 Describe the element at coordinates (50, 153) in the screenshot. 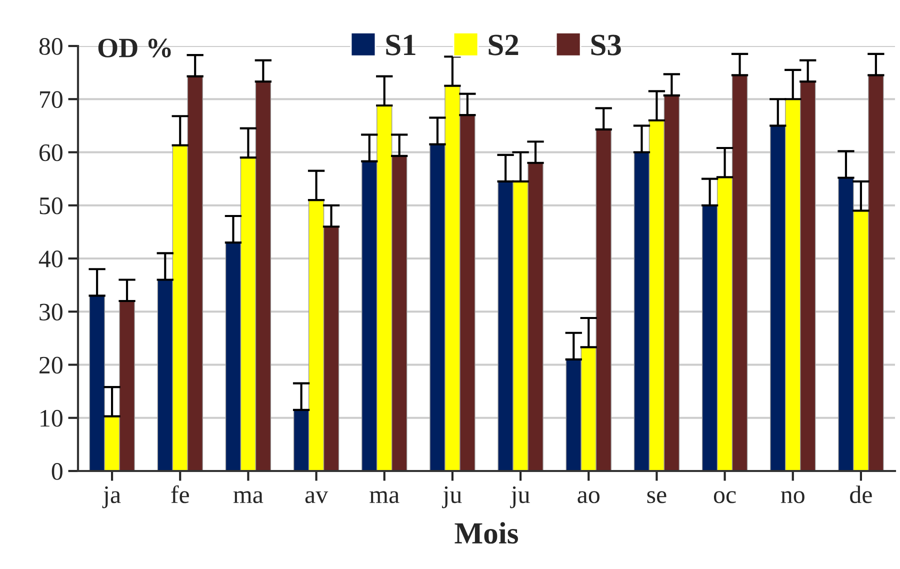

I see `y-tick-label: 60` at that location.